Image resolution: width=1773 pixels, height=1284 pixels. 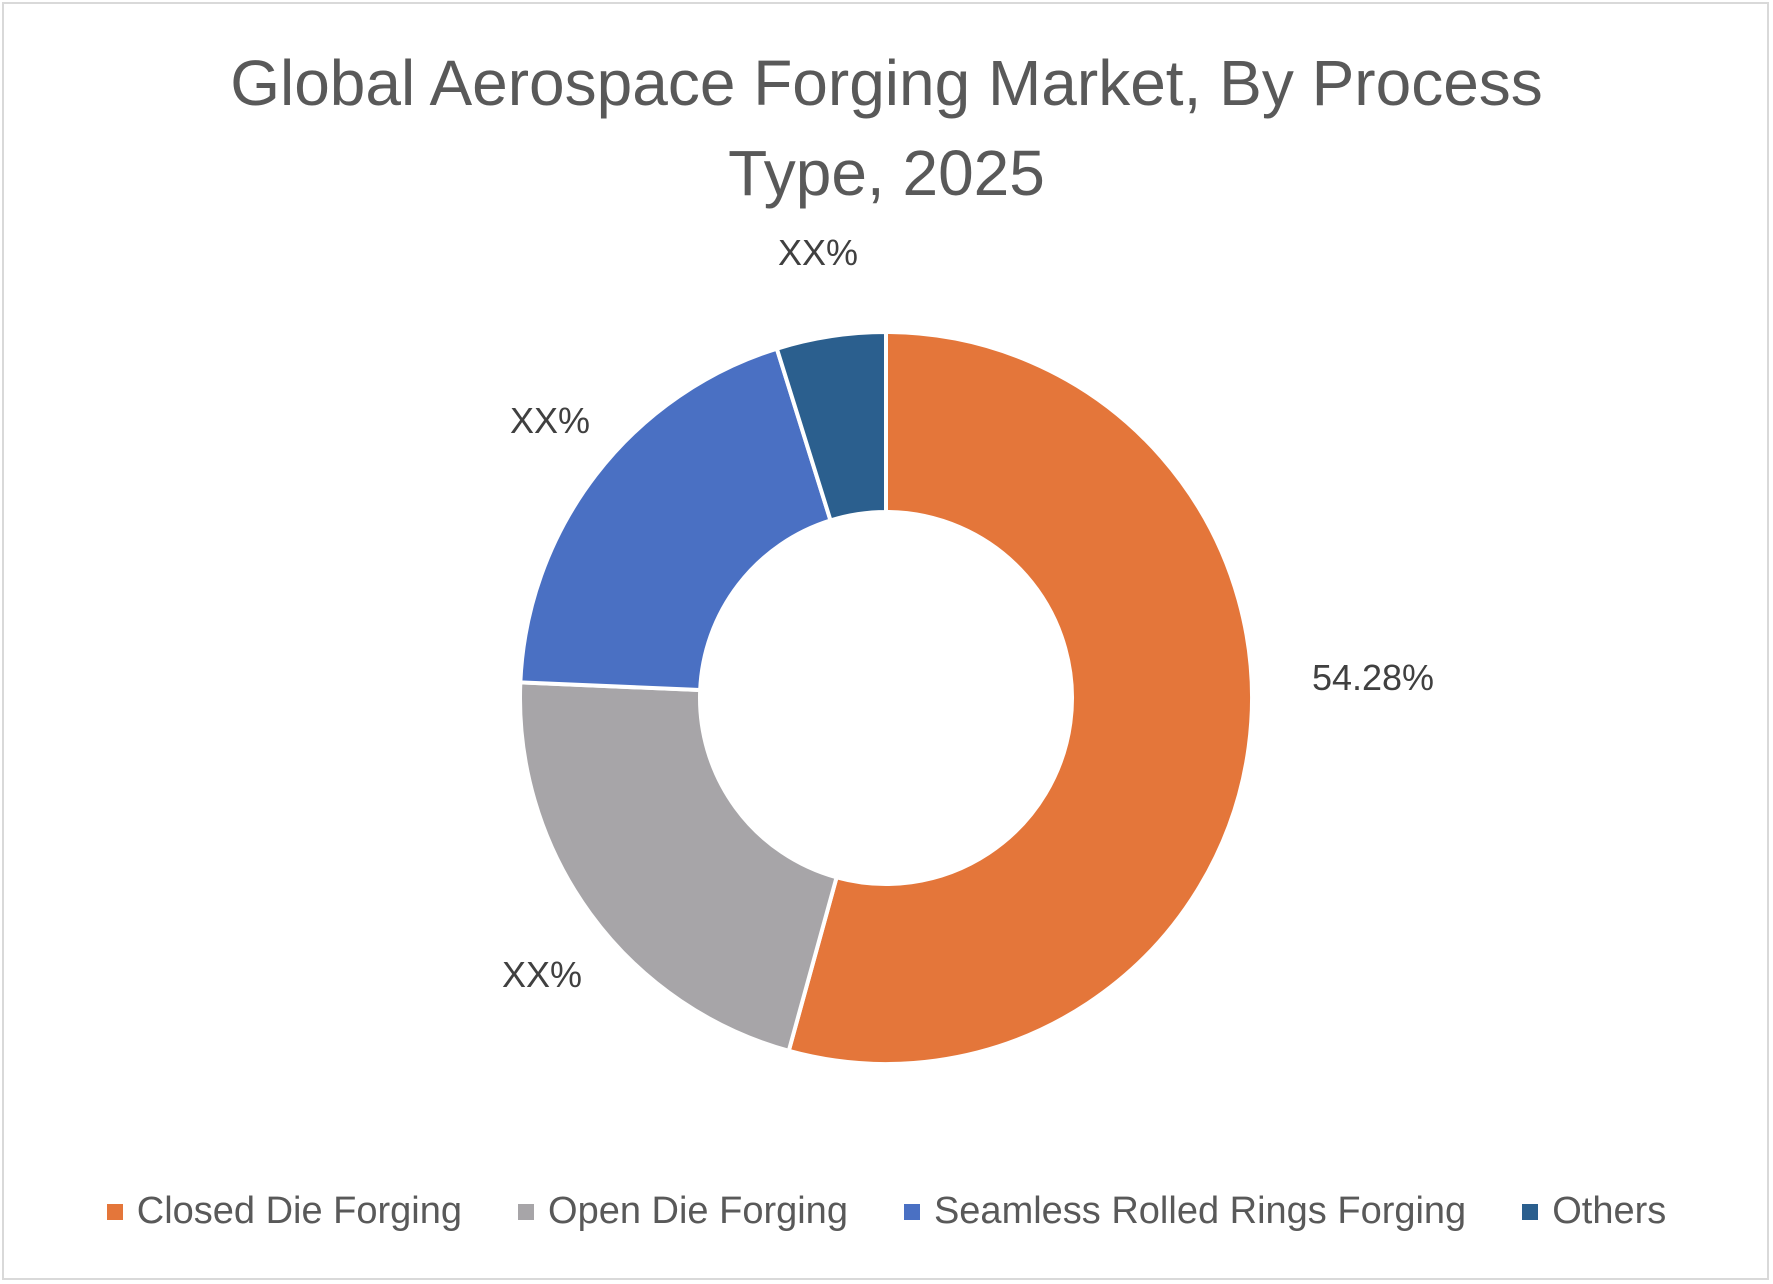 What do you see at coordinates (1609, 1211) in the screenshot?
I see `legend-label-others: Others` at bounding box center [1609, 1211].